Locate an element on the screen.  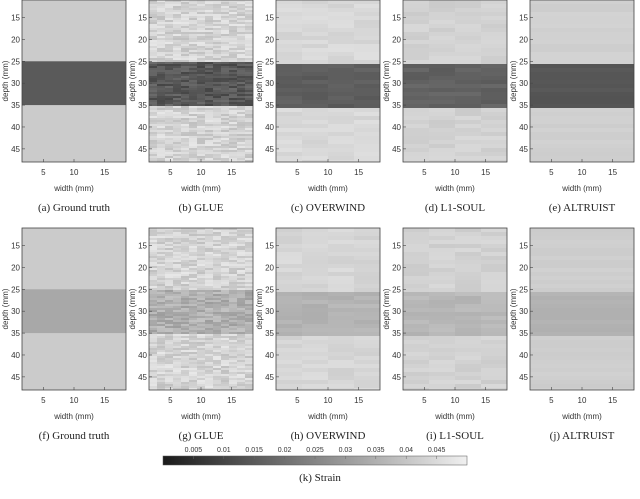
y-tick-label: 25 is located at coordinates (269, 61).